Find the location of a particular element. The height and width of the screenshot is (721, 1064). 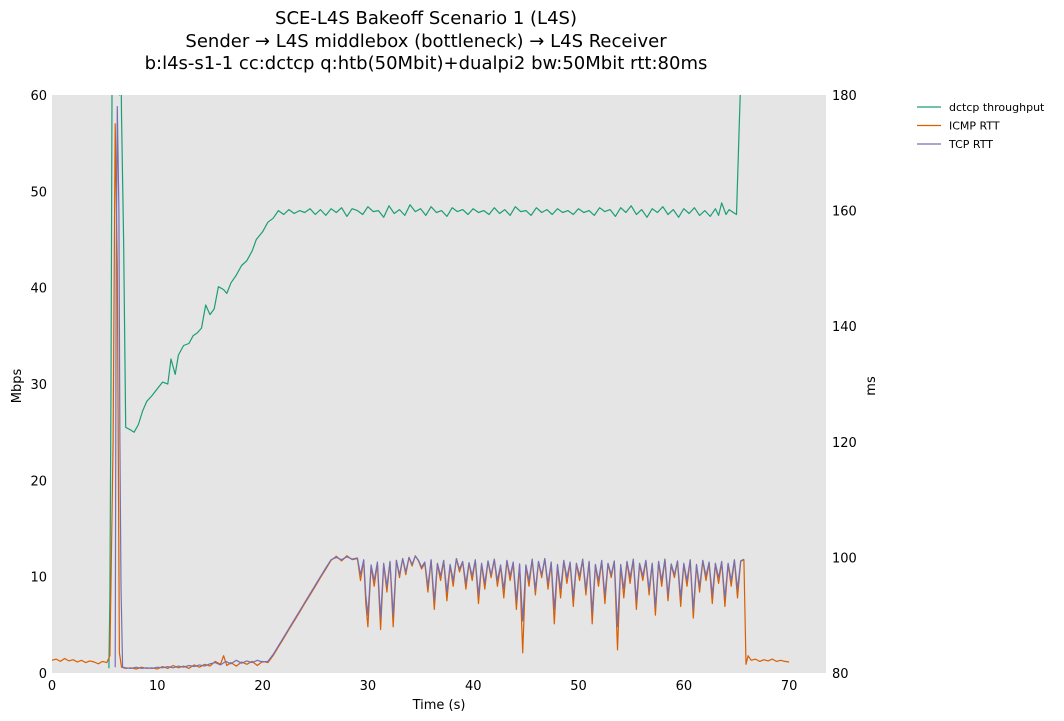

x-tick-label: 40 is located at coordinates (473, 686).